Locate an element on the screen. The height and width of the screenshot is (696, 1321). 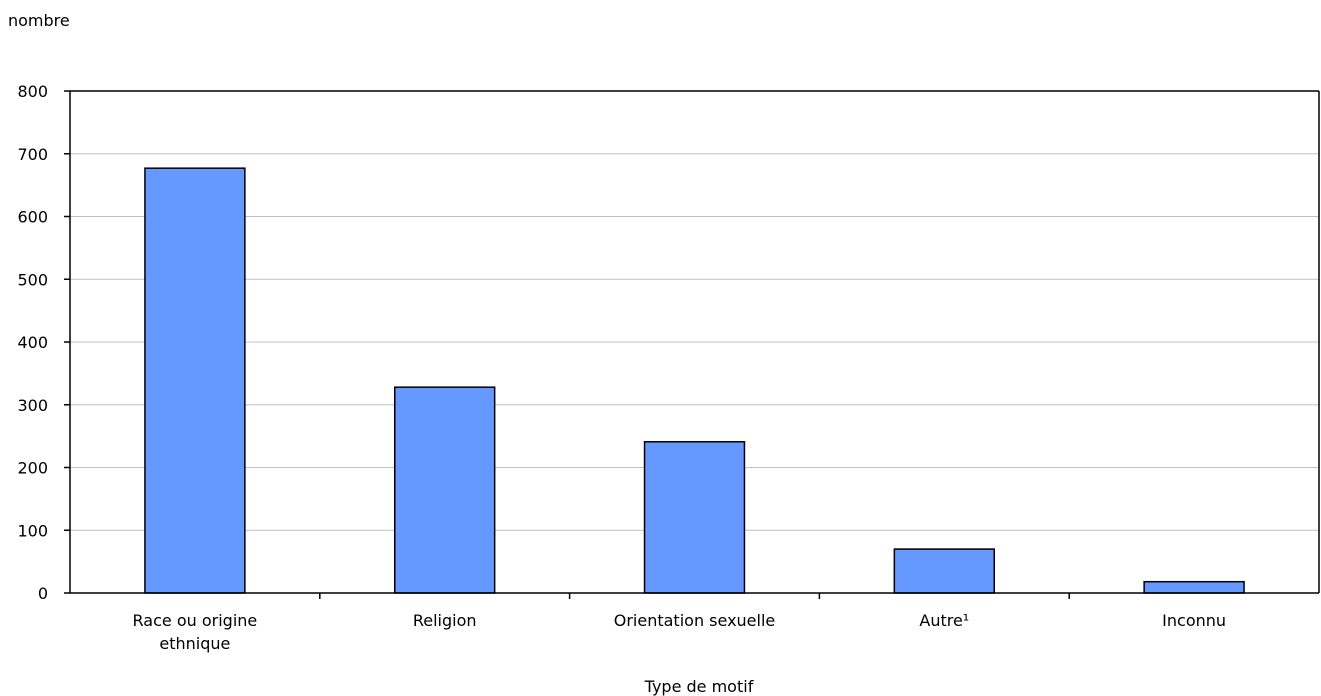
y-tick-label: 200 is located at coordinates (32, 468).